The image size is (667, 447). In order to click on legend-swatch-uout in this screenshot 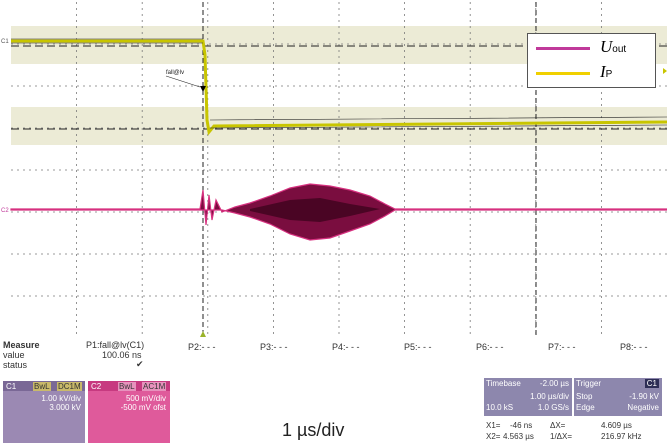, I will do `click(563, 48)`.